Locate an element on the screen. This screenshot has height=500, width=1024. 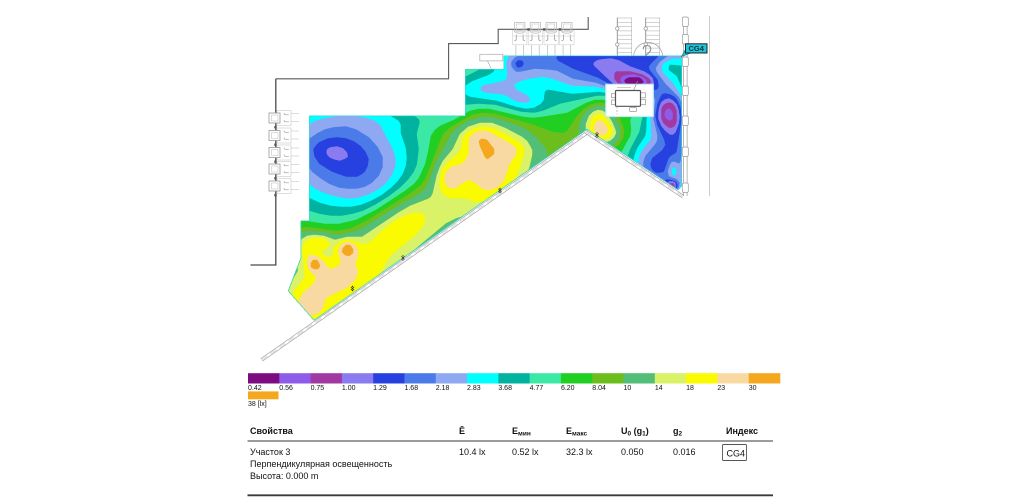
svg-text: Индекс is located at coordinates (742, 431).